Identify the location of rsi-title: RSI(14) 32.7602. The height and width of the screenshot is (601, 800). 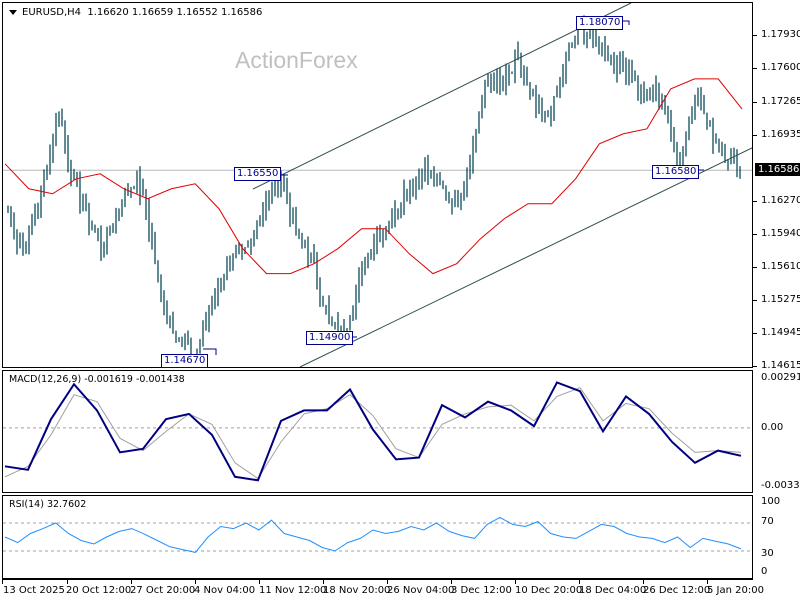
(48, 504).